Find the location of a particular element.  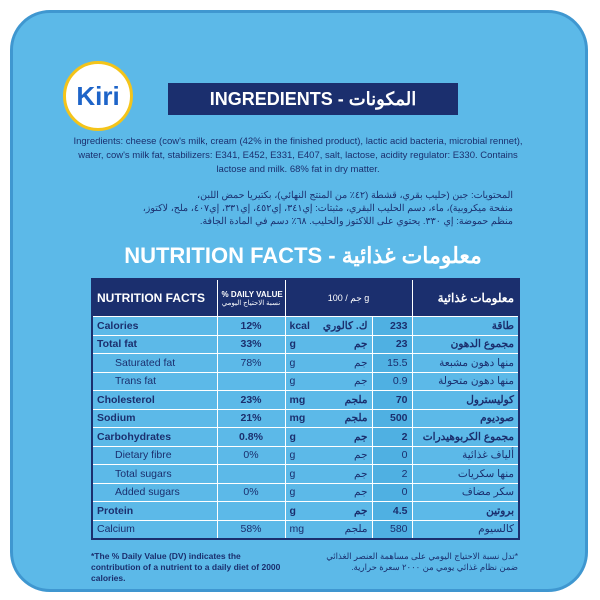

nutrient-name-ar: طاقة is located at coordinates (465, 326).